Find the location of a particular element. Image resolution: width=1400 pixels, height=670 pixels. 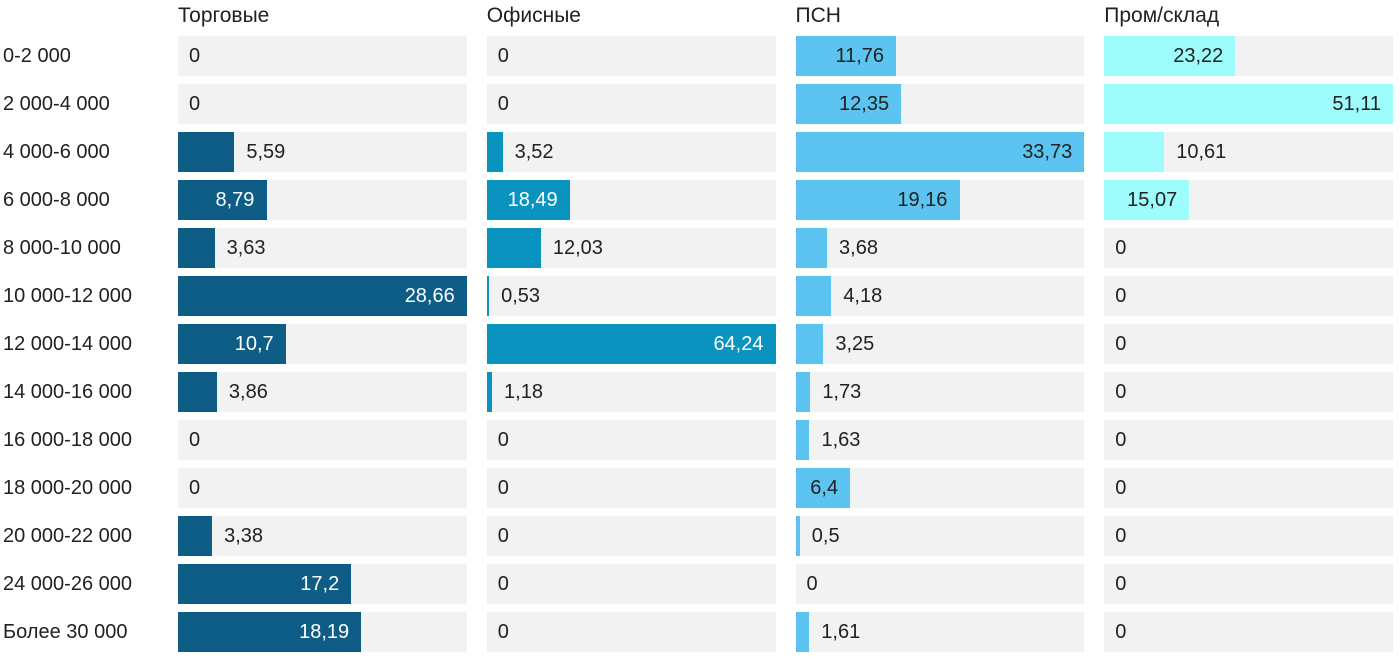

bar-value-label: 1,63 is located at coordinates (841, 440).